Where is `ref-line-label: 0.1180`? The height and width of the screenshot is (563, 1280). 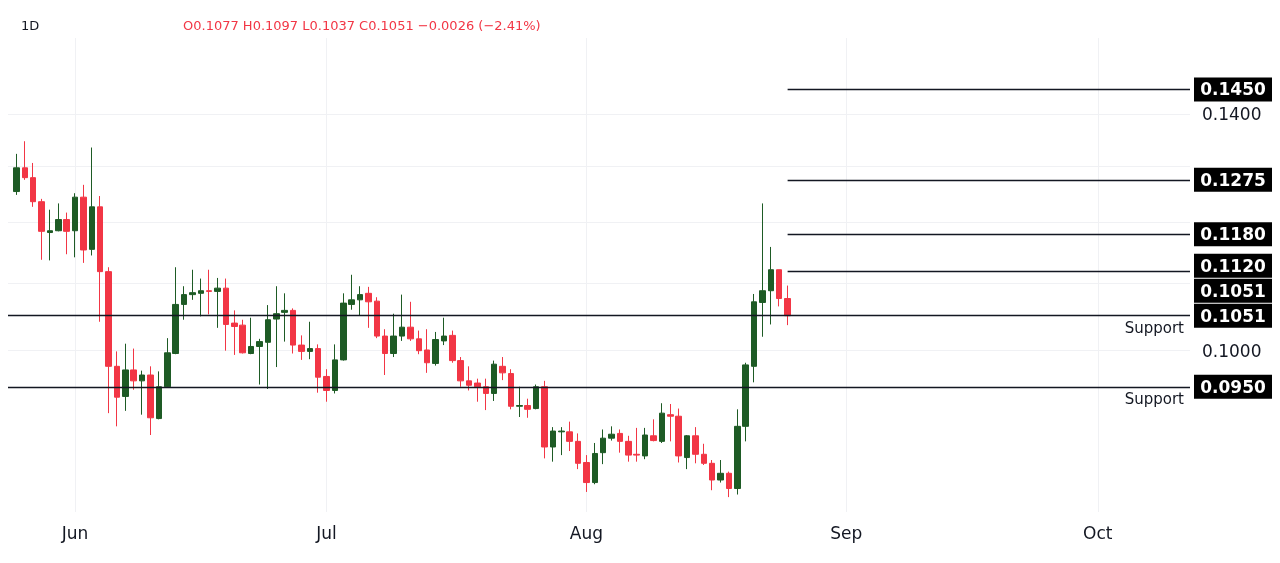
ref-line-label: 0.1180 is located at coordinates (1233, 234).